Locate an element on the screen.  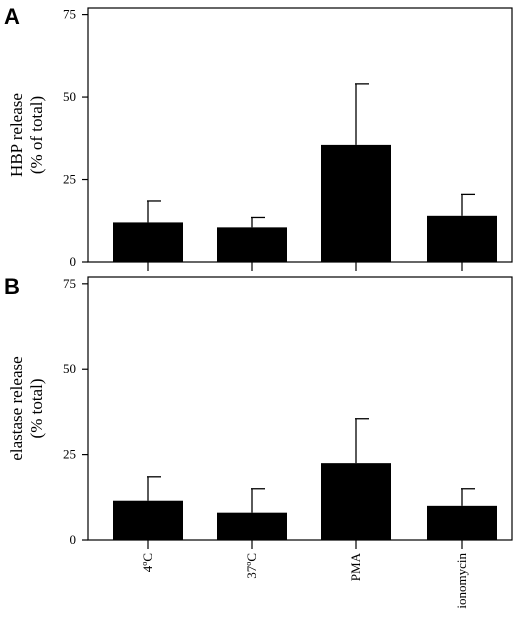
y-axis-title-line: elastase release is located at coordinates (16, 408).